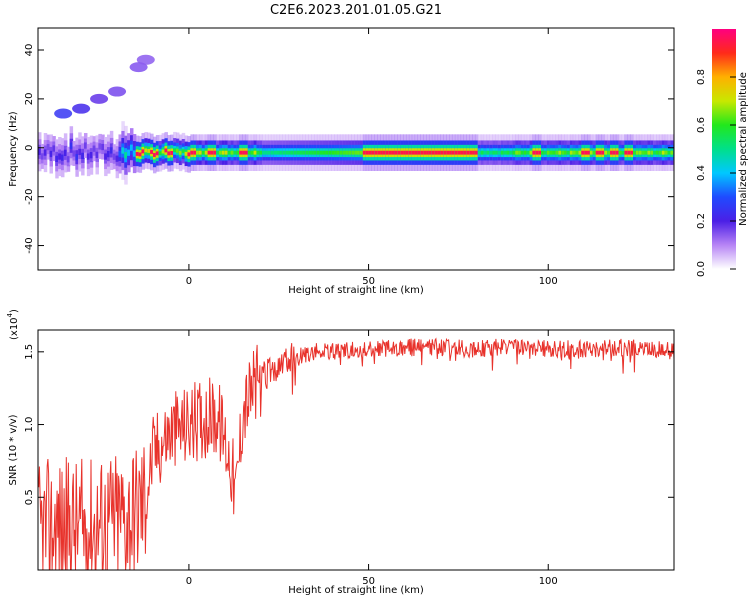  Describe the element at coordinates (14, 311) in the screenshot. I see `snr-scale-close: )` at that location.